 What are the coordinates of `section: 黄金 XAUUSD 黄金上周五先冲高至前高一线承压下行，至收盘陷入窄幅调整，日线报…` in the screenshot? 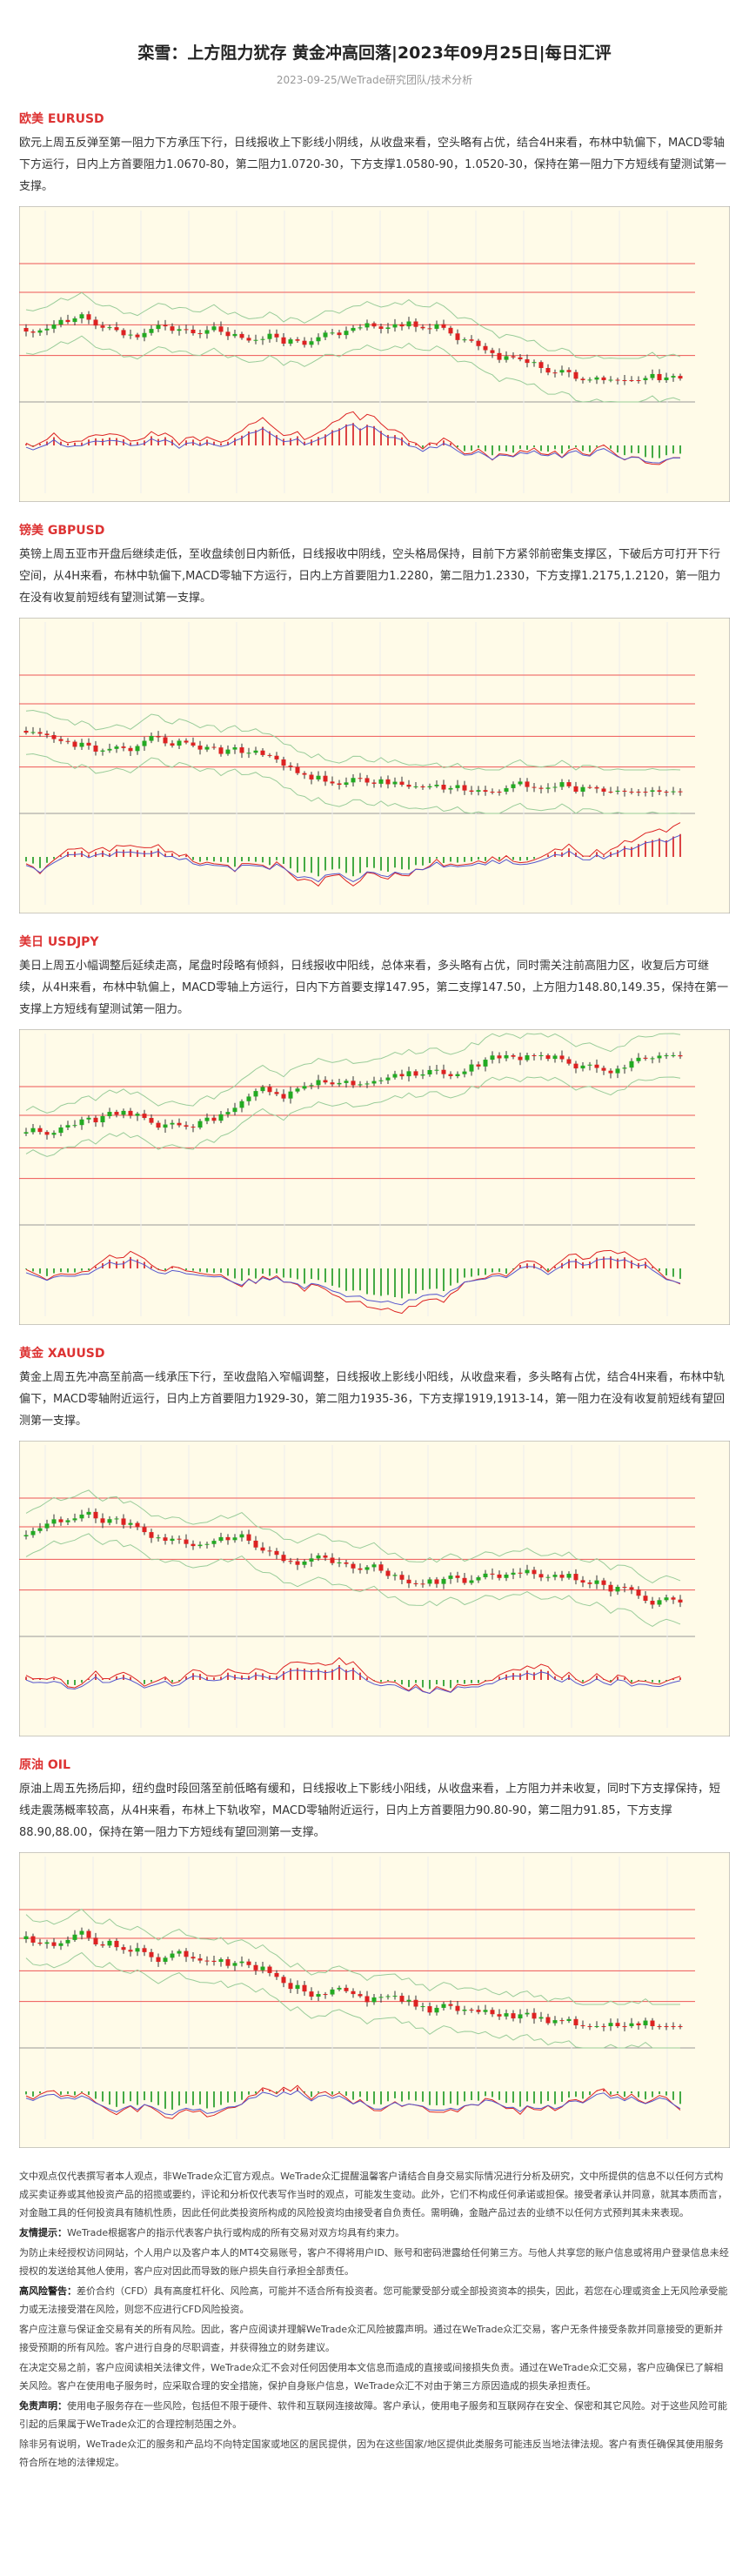 It's located at (374, 1540).